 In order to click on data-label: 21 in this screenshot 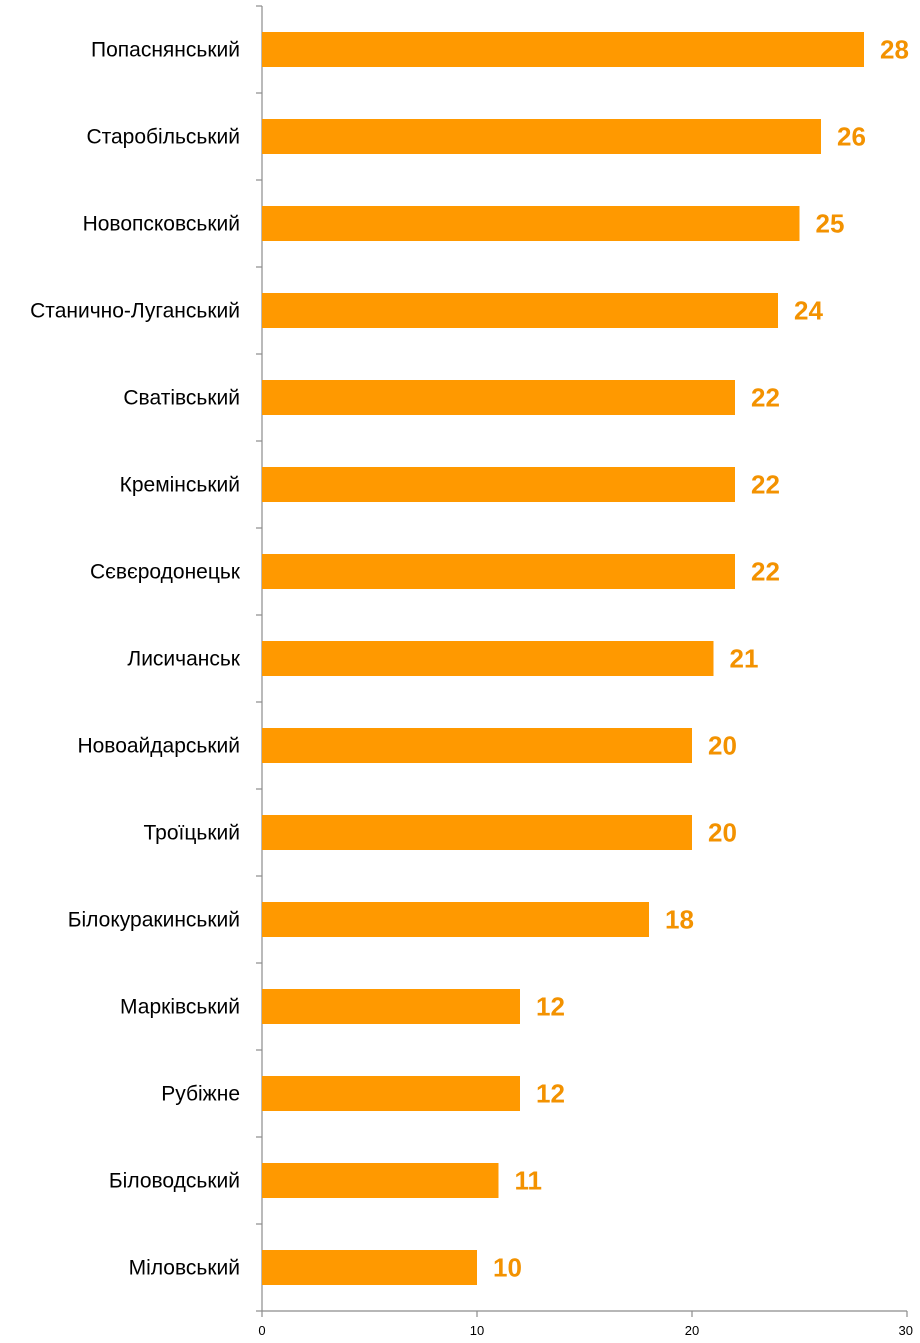, I will do `click(744, 659)`.